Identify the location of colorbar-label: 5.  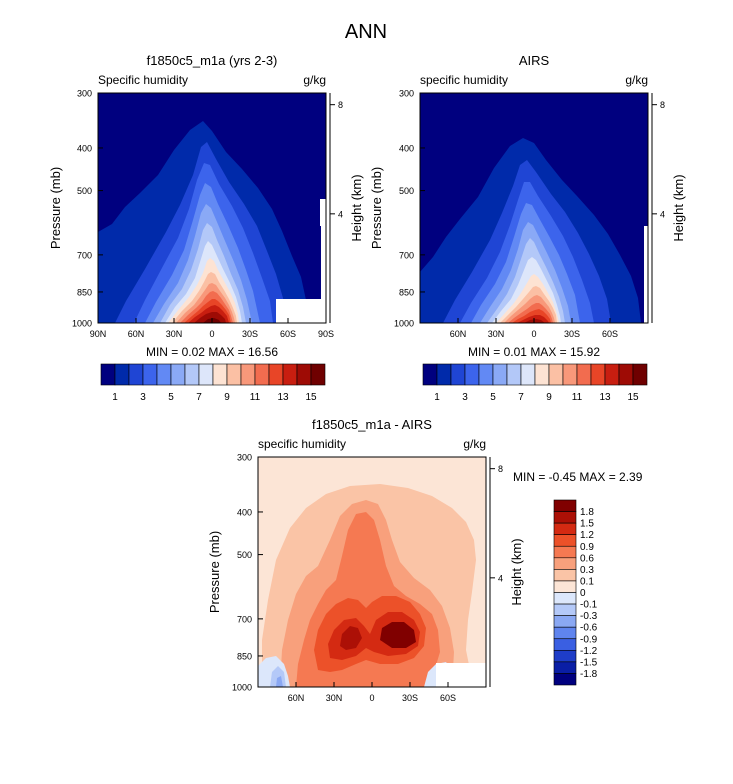
(493, 397).